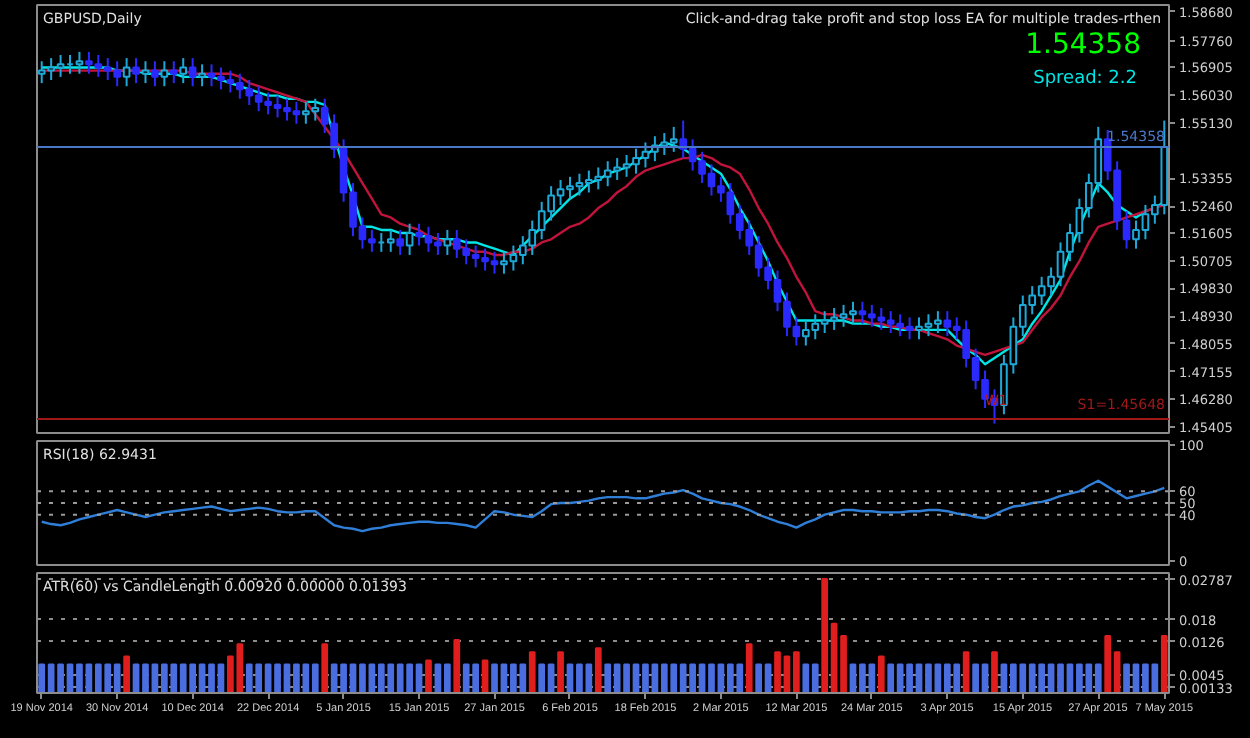 This screenshot has height=738, width=1250. I want to click on line-series, so click(603, 506).